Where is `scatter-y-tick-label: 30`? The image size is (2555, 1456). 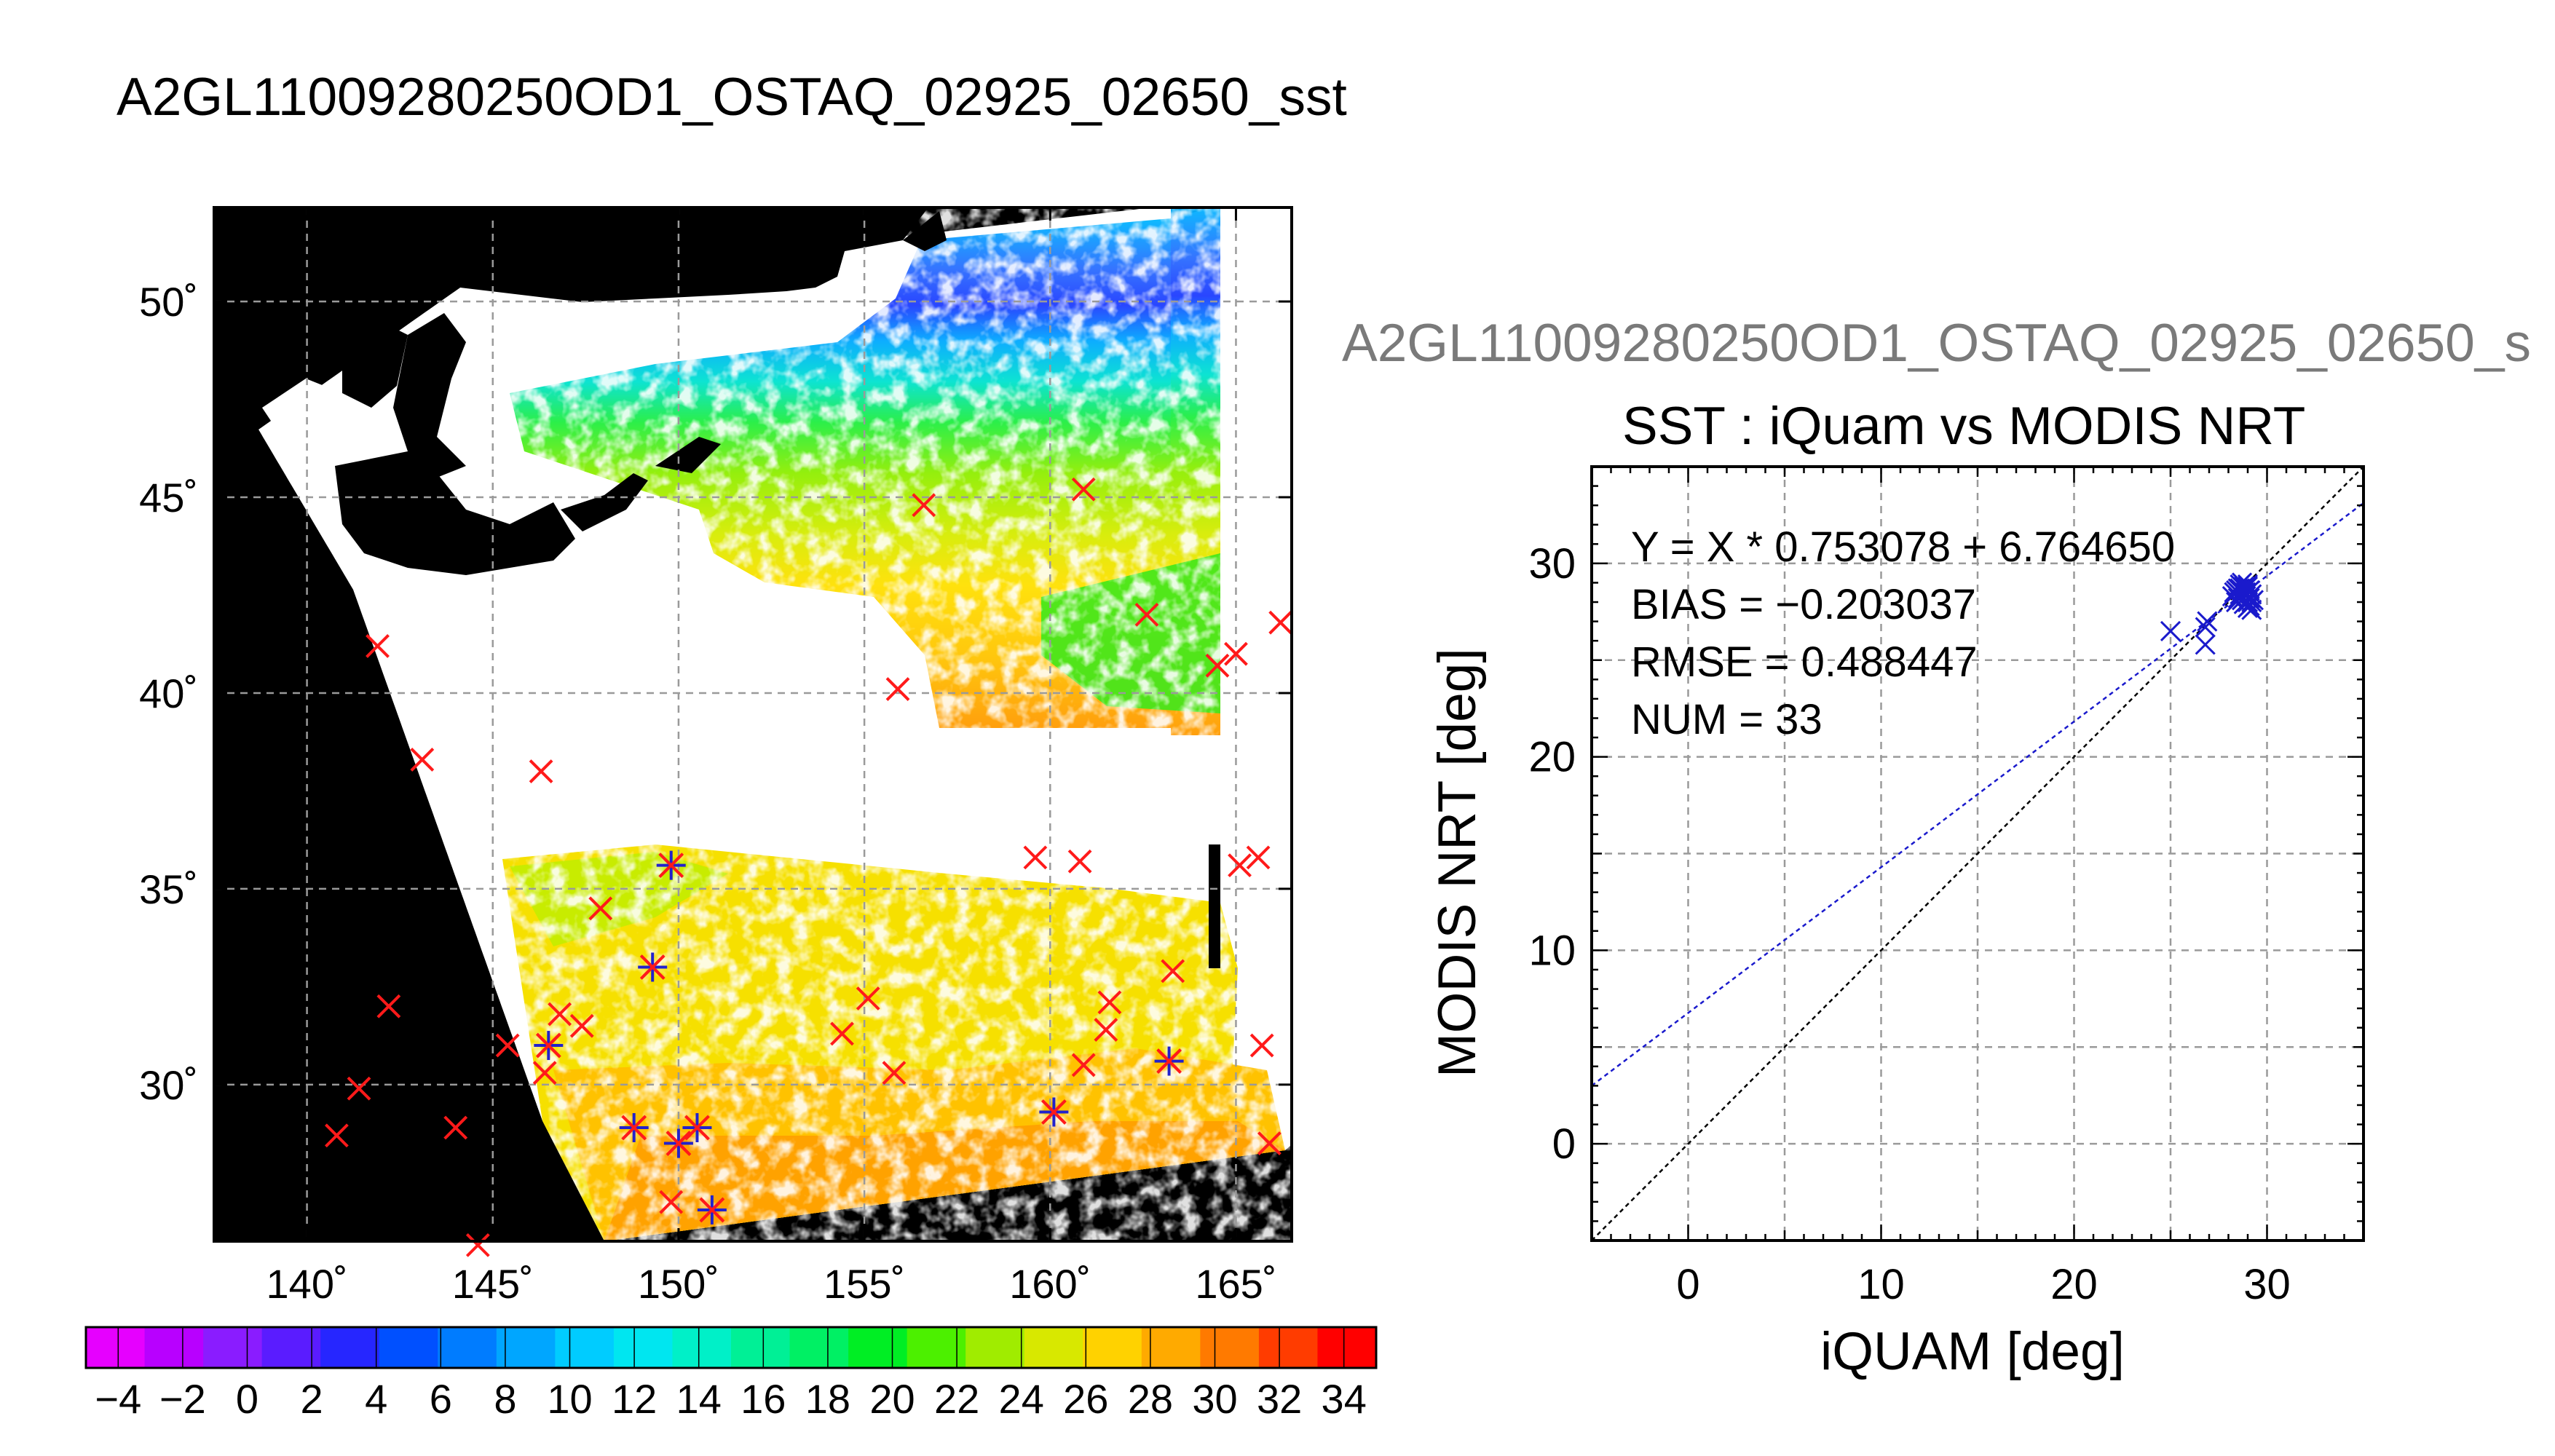 scatter-y-tick-label: 30 is located at coordinates (1552, 563).